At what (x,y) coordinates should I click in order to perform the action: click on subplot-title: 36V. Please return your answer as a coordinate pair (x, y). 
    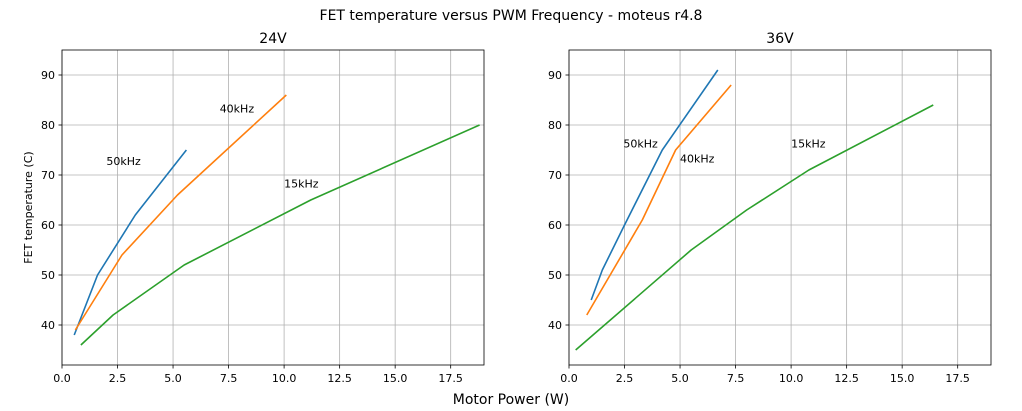
    Looking at the image, I should click on (780, 39).